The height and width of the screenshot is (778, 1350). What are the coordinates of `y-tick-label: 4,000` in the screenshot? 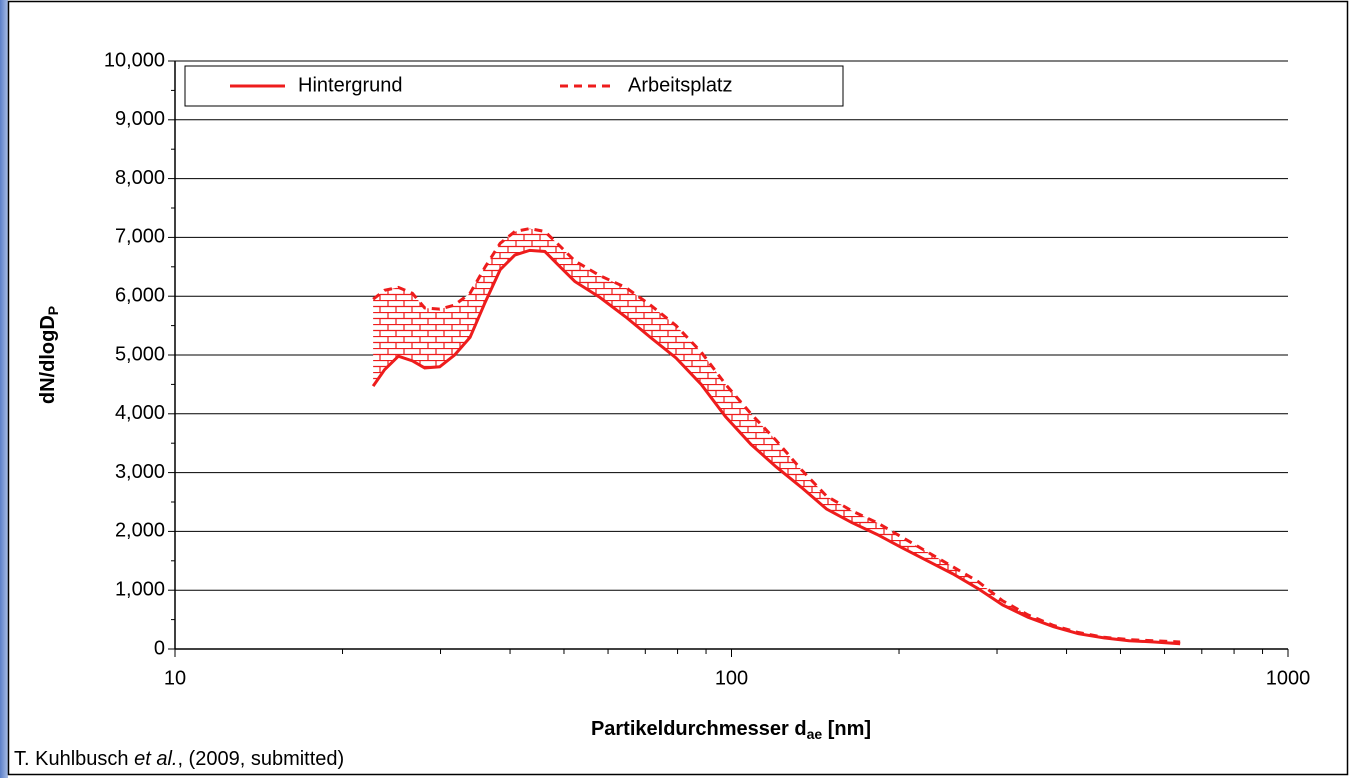 It's located at (140, 413).